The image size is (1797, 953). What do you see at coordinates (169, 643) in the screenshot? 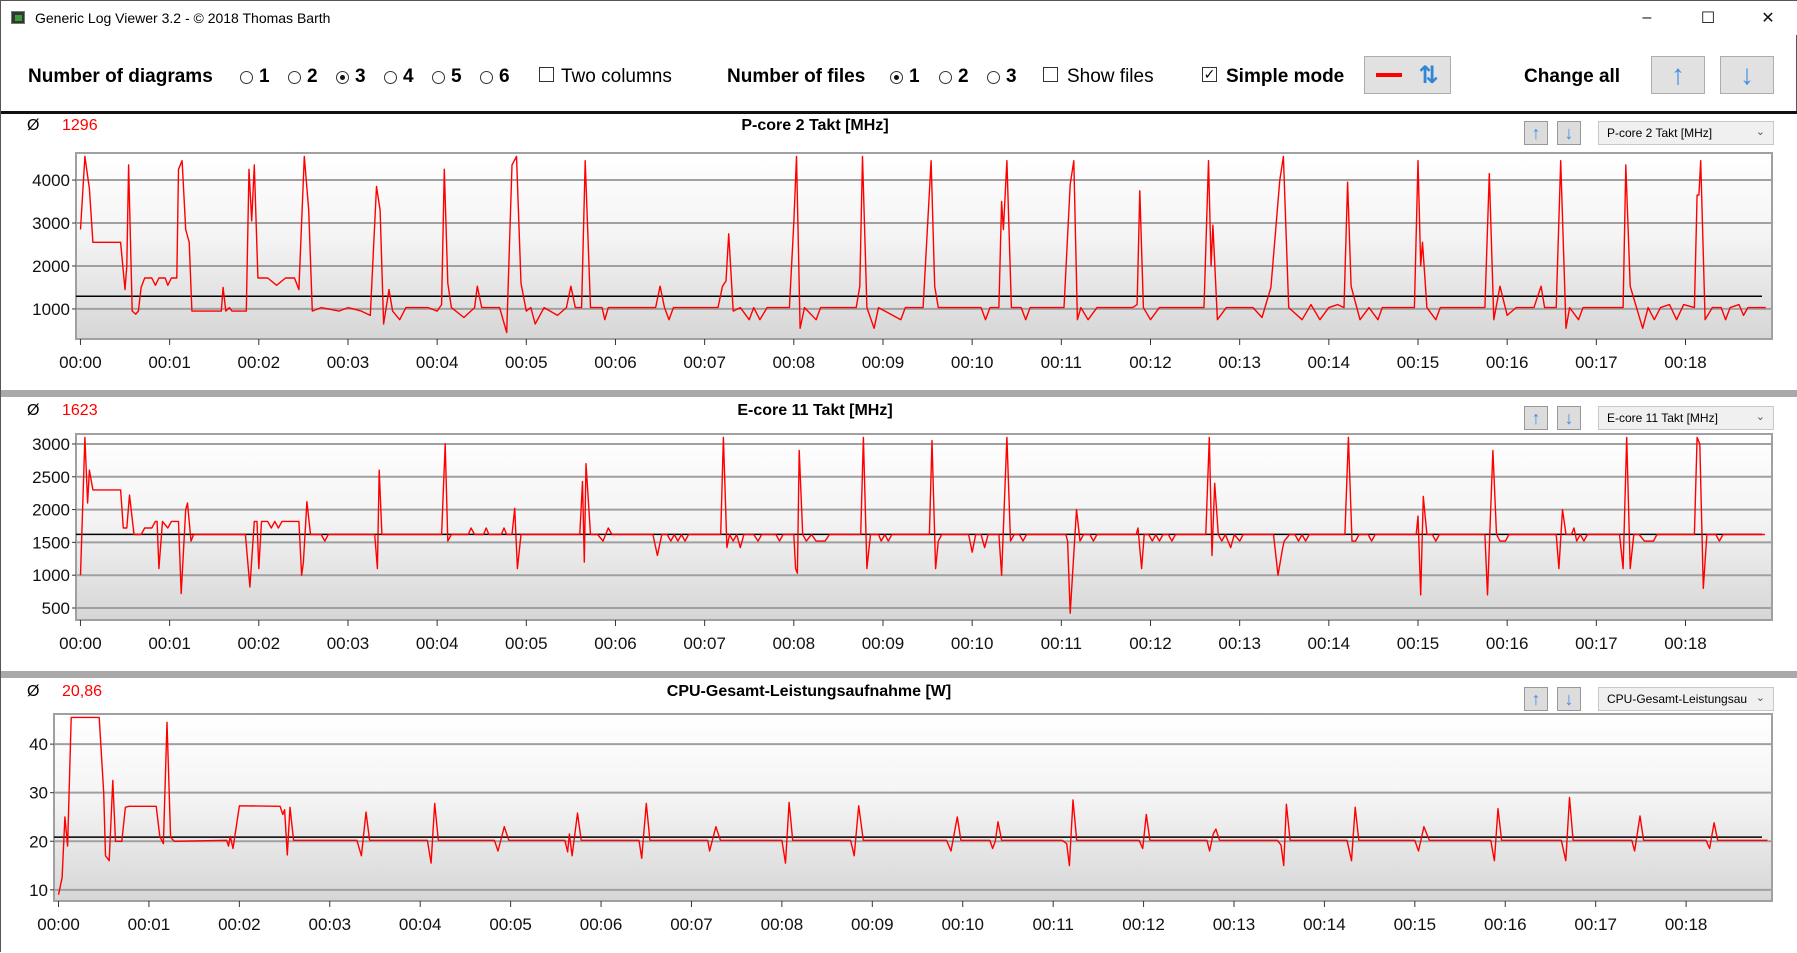
I see `x-tick-label: 00:01` at bounding box center [169, 643].